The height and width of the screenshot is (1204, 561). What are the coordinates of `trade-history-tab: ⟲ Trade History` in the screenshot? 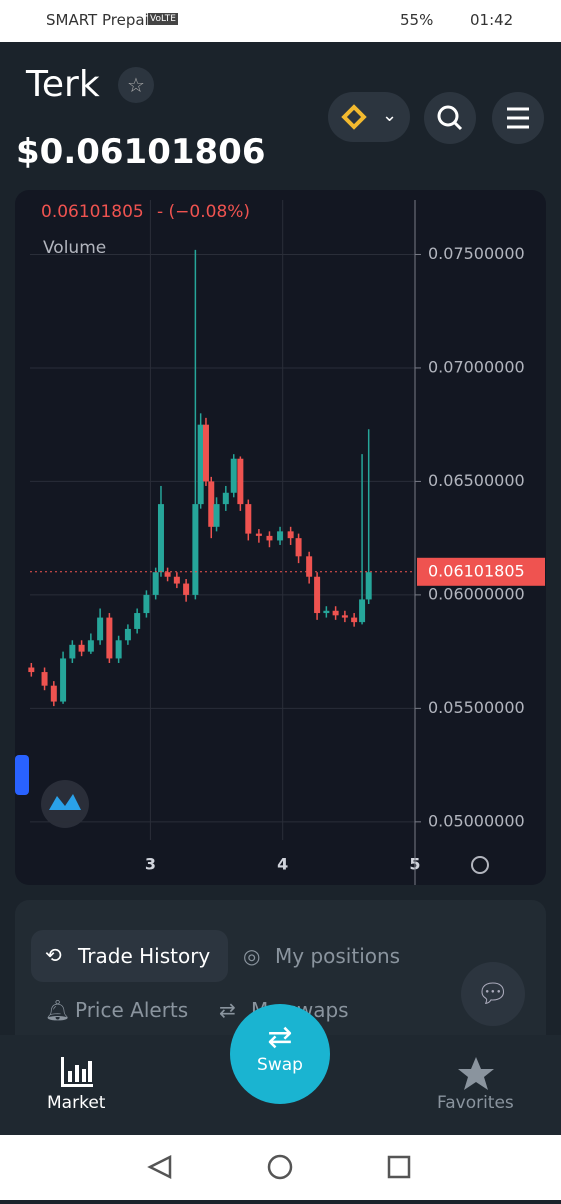 It's located at (129, 956).